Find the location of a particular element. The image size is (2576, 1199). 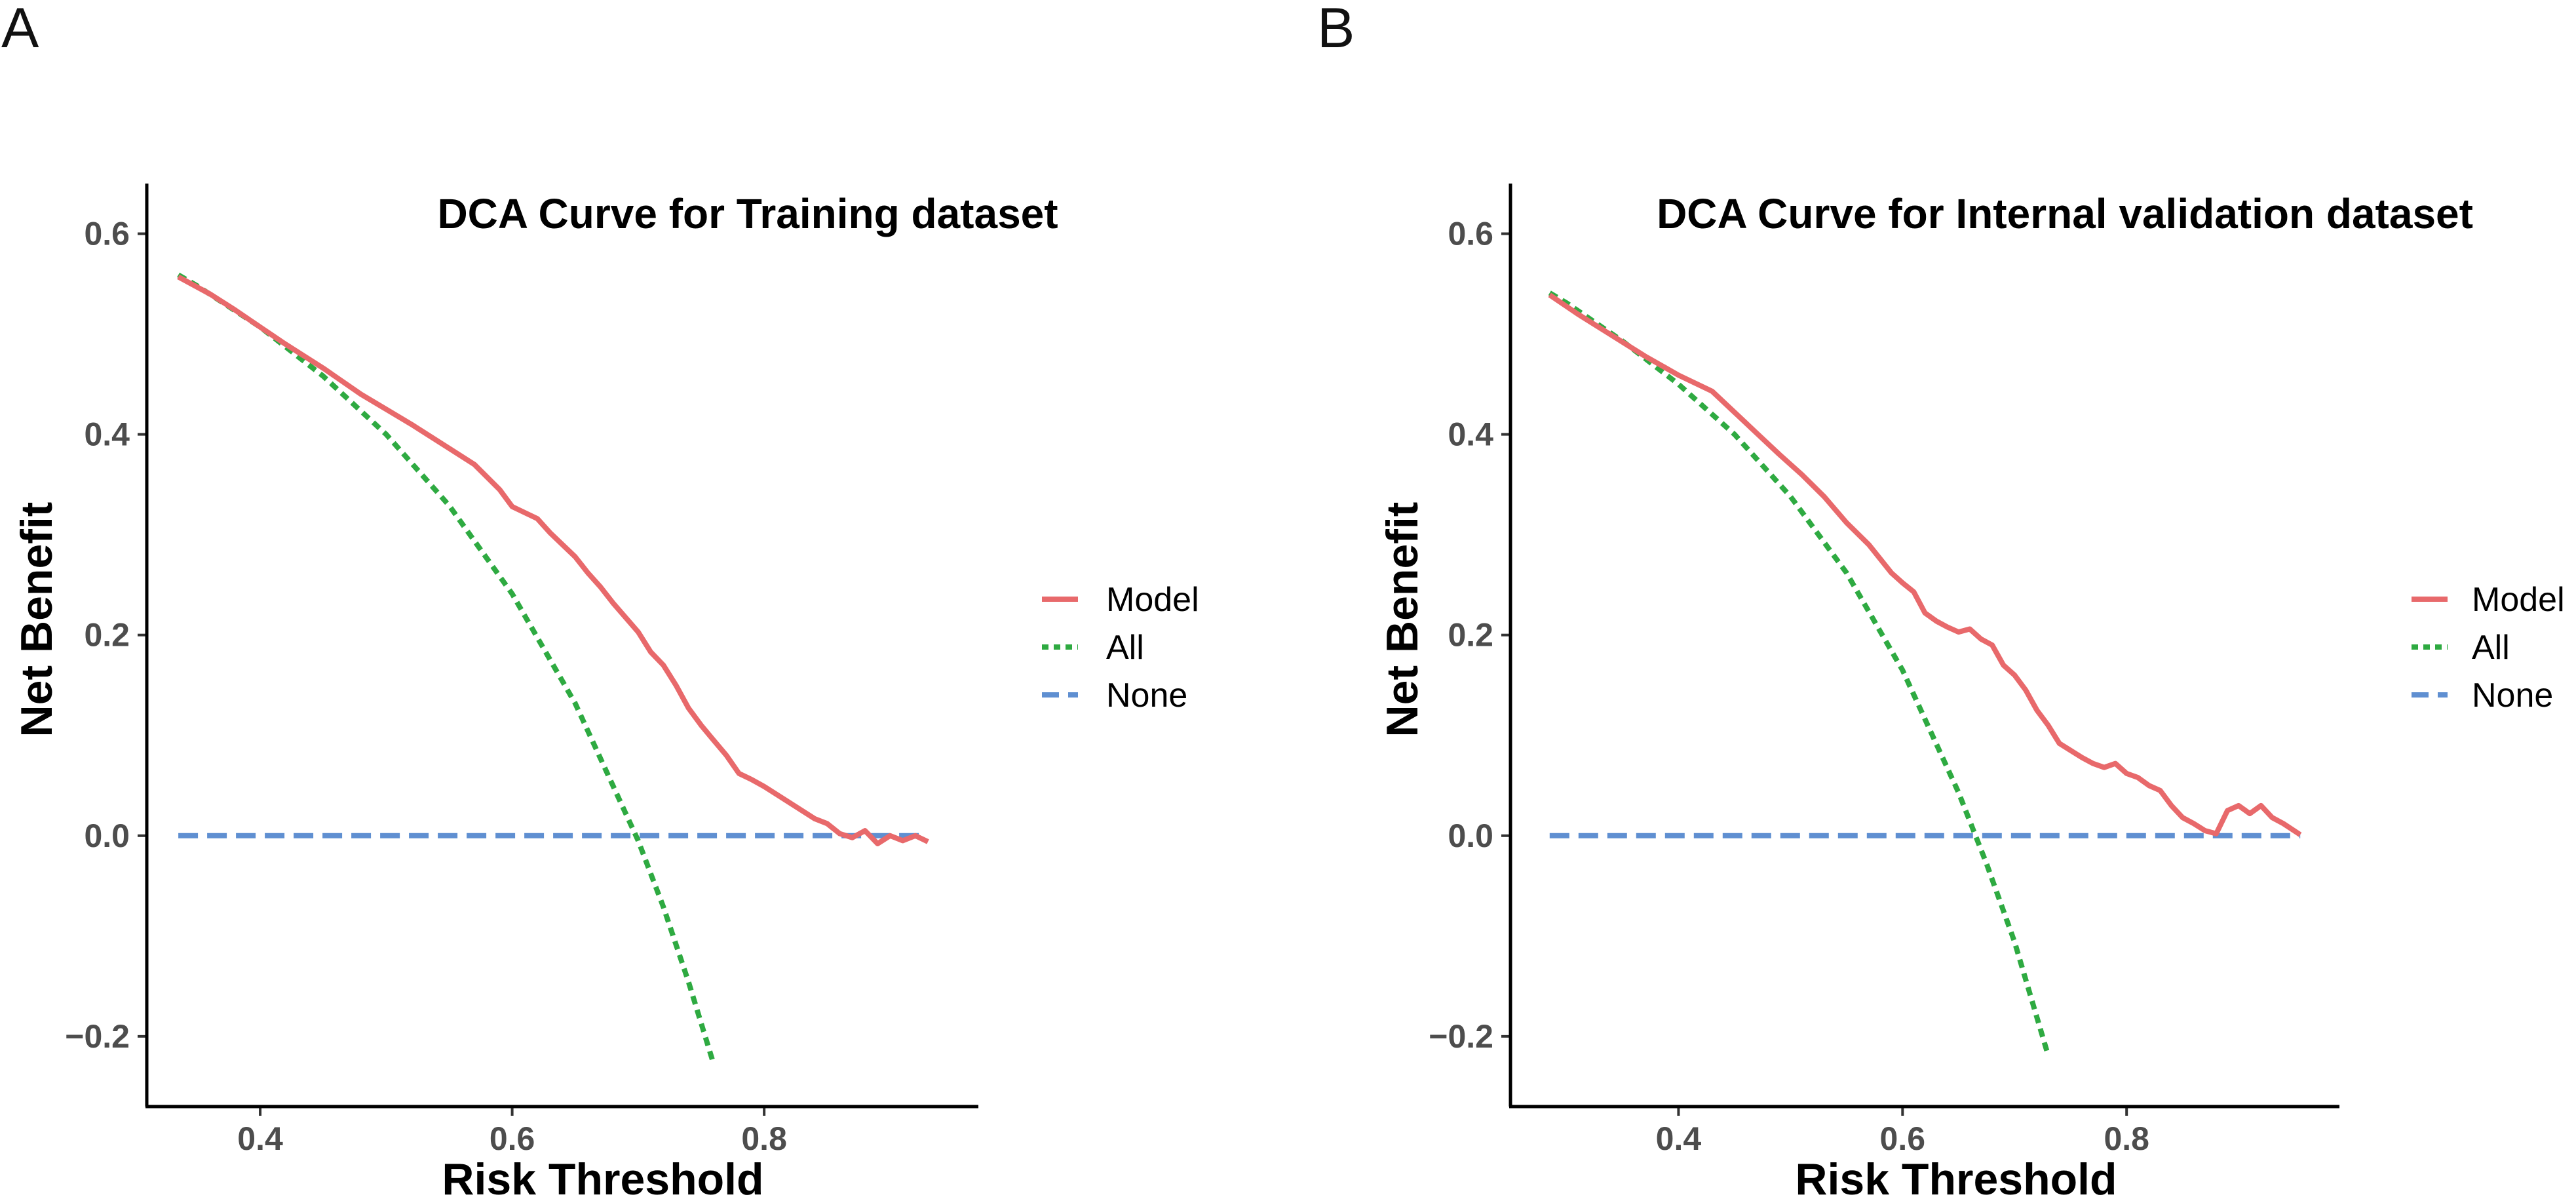

chart-title-a: DCA Curve for Training dataset is located at coordinates (747, 213).